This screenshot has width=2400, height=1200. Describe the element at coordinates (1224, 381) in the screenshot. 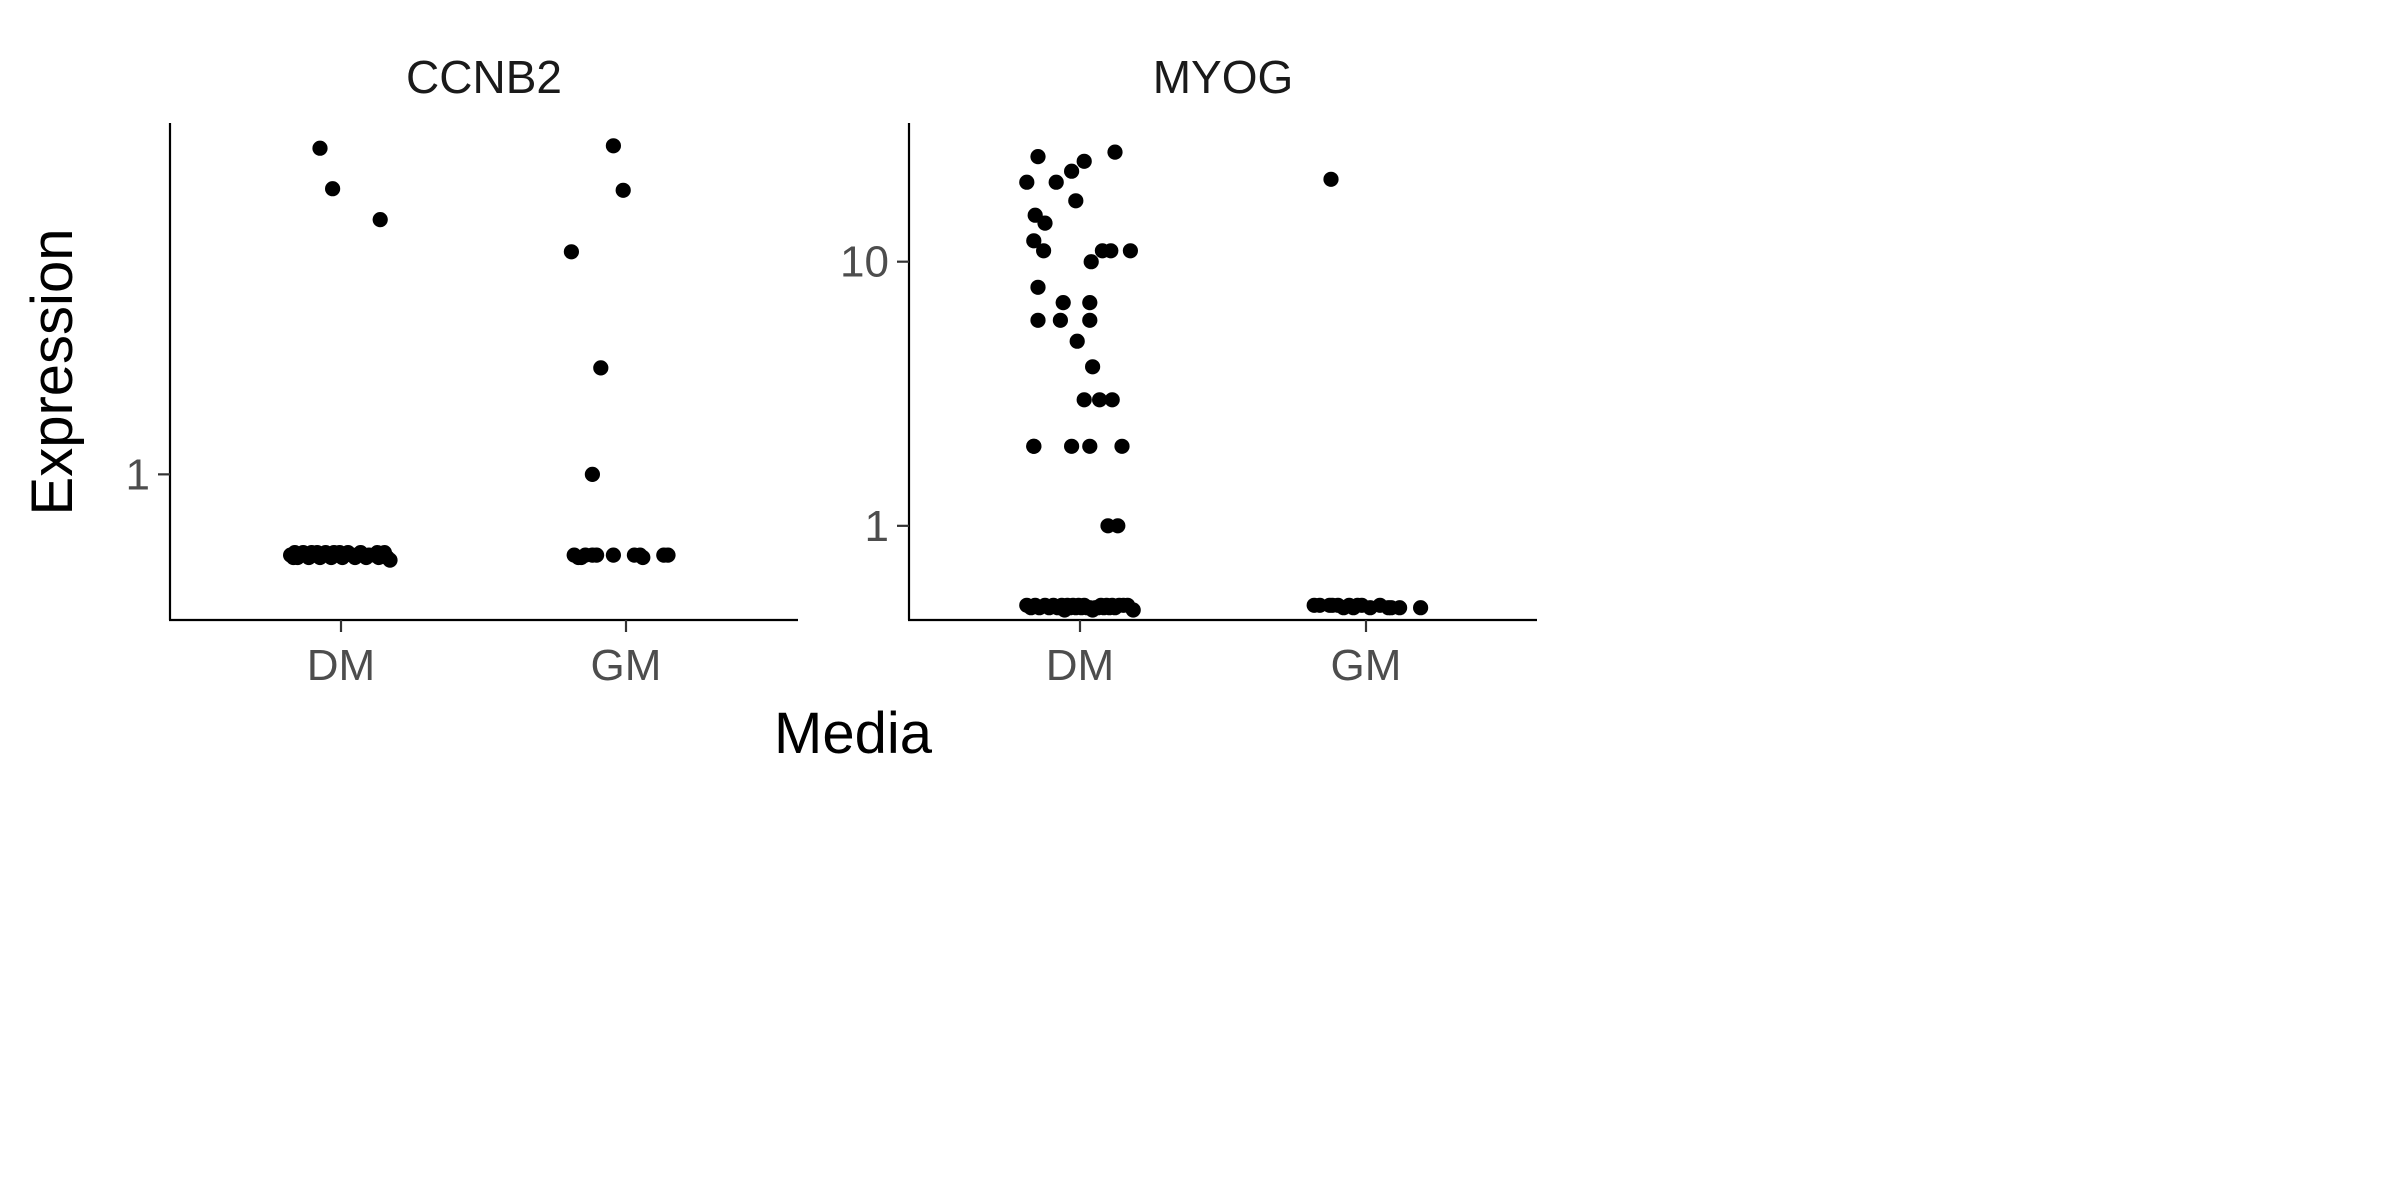

I see `points-myog` at that location.